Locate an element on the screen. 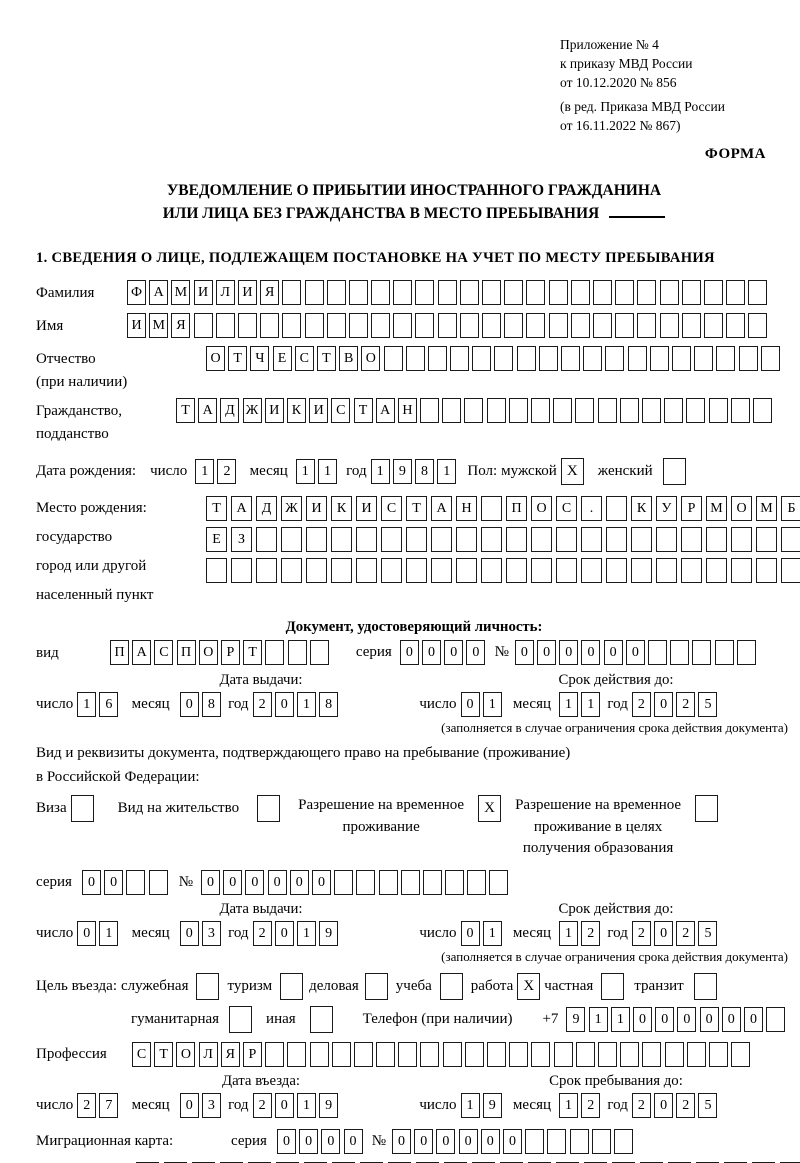  char-cell: Е is located at coordinates (282, 358).